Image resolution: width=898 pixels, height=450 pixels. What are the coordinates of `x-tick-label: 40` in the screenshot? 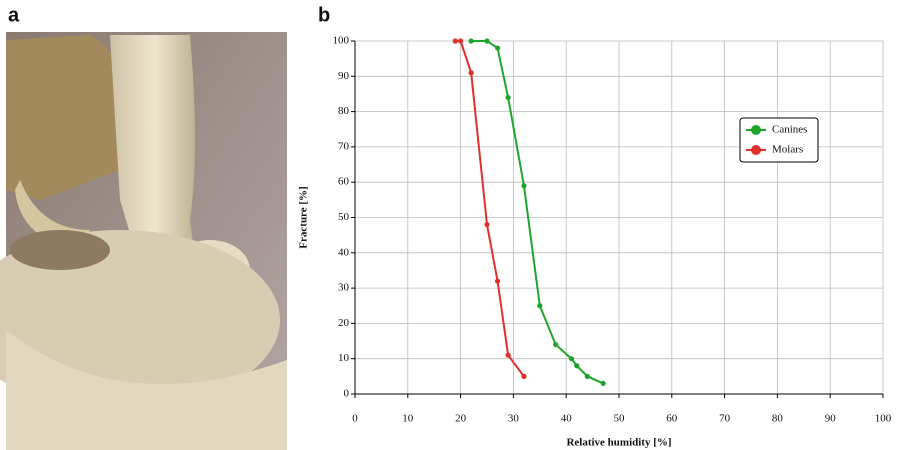 It's located at (567, 419).